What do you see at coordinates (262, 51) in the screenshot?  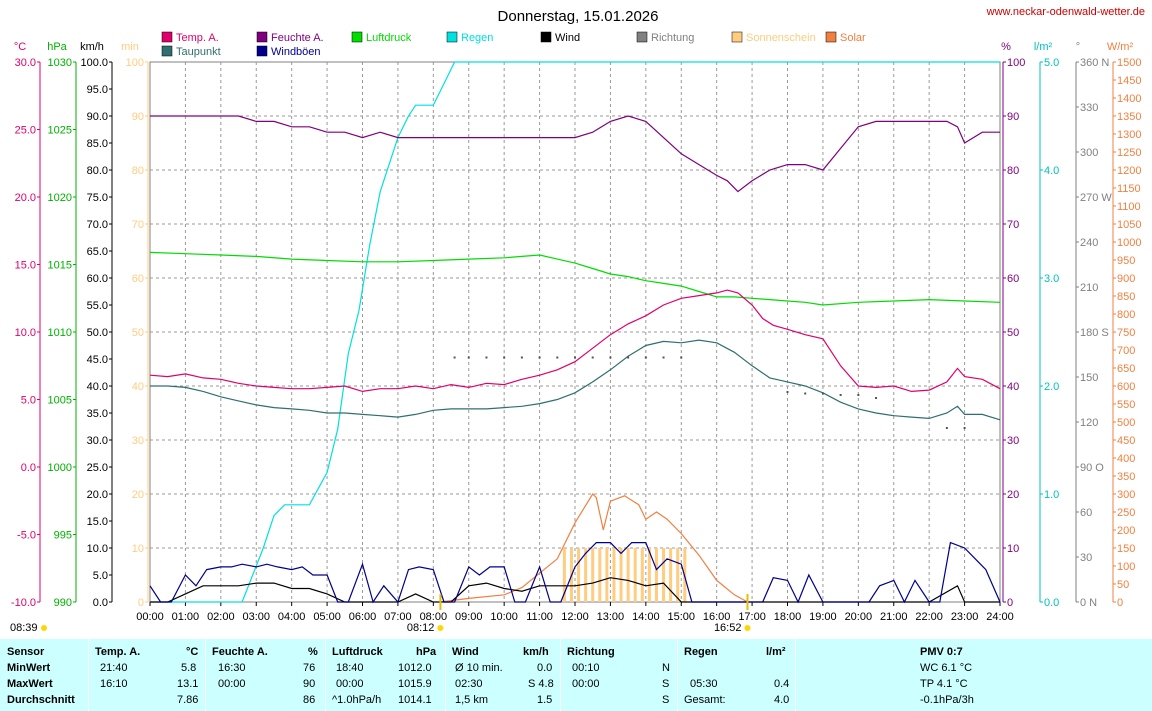 I see `legend-swatch-gust` at bounding box center [262, 51].